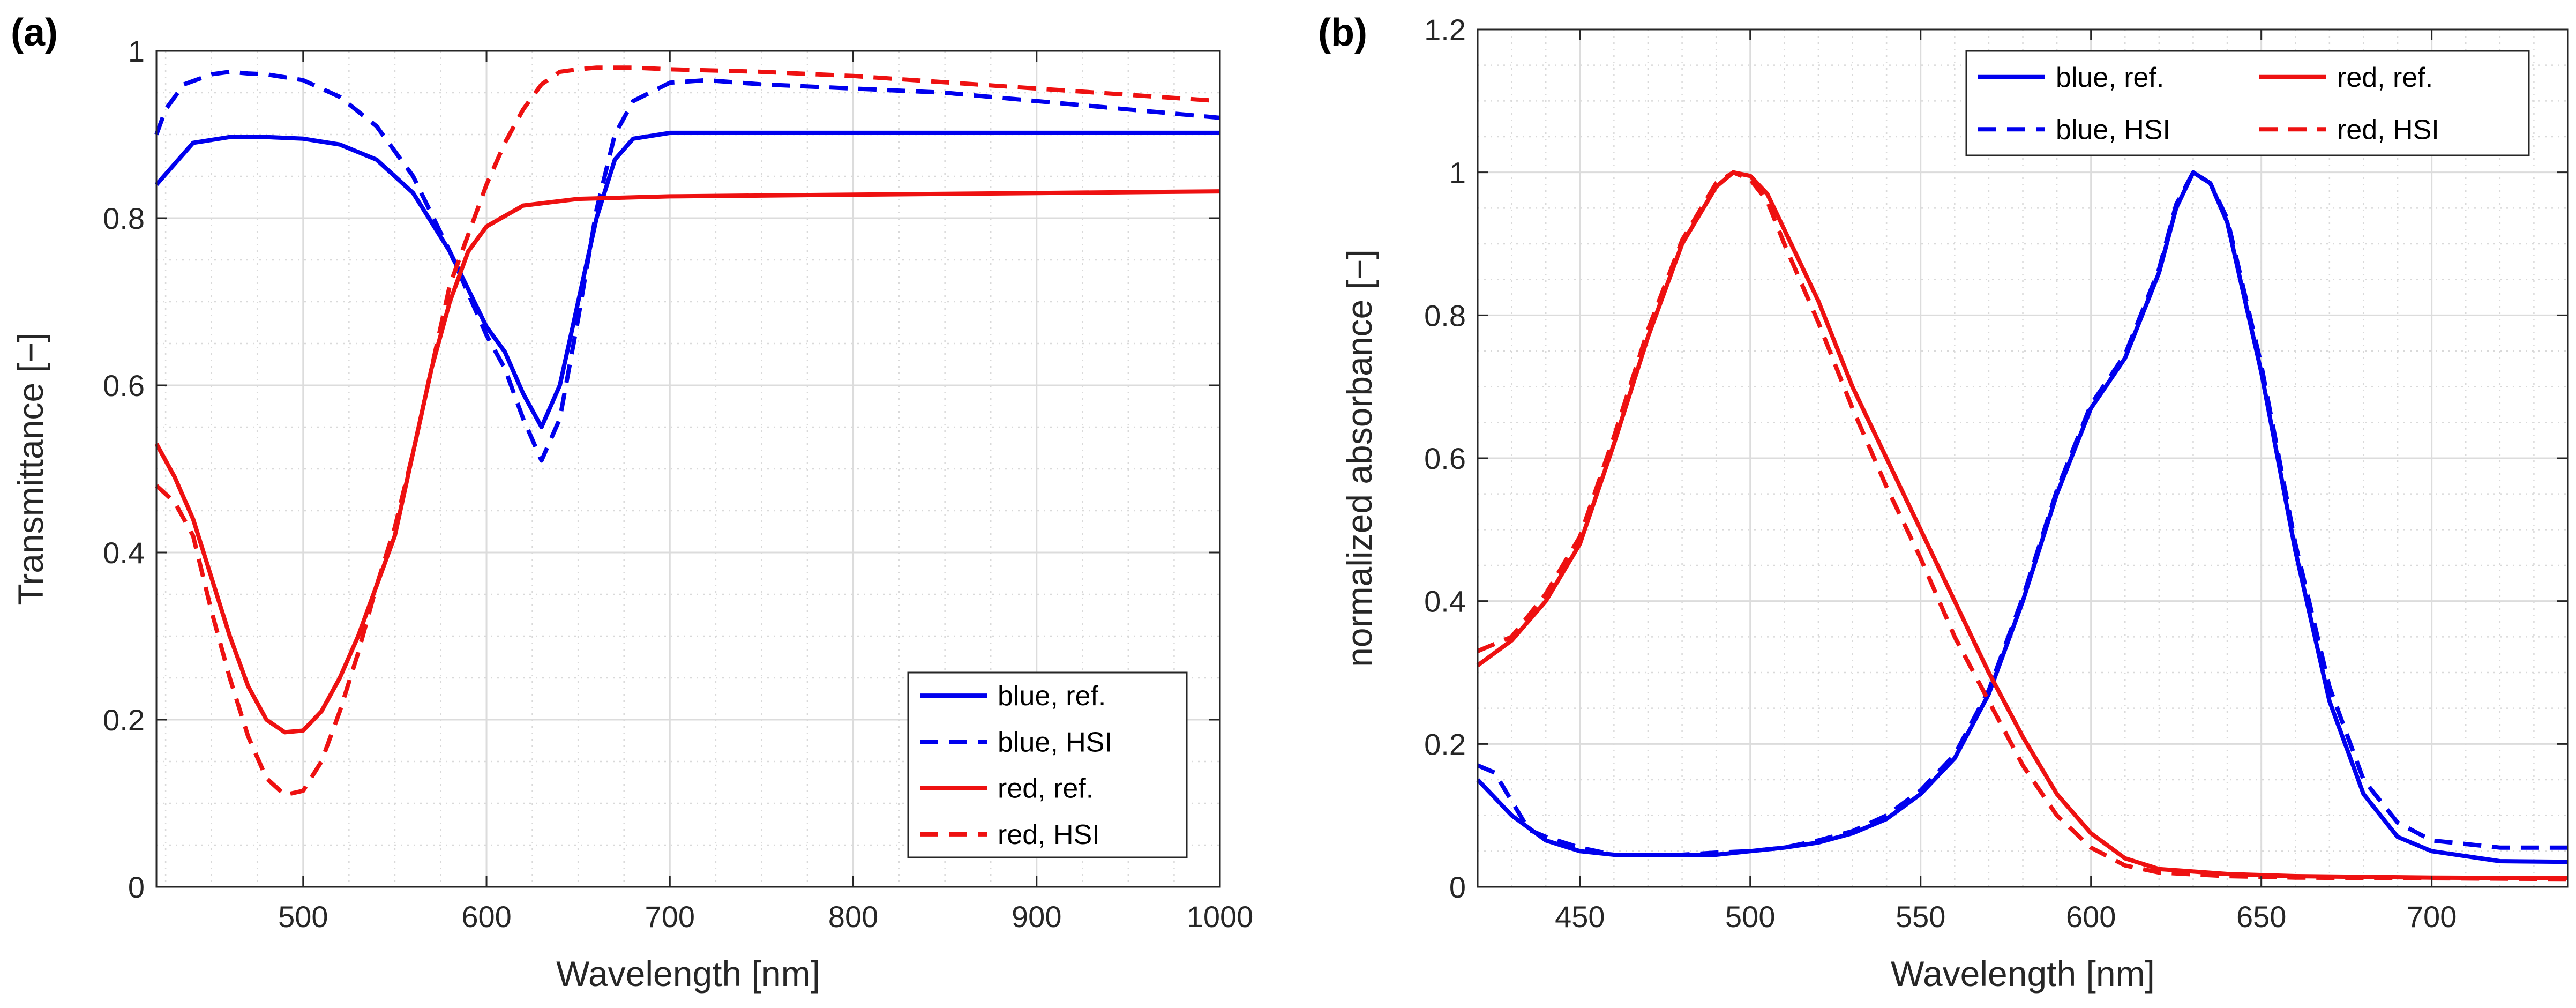  Describe the element at coordinates (1445, 30) in the screenshot. I see `y-tick-label: 1.2` at that location.